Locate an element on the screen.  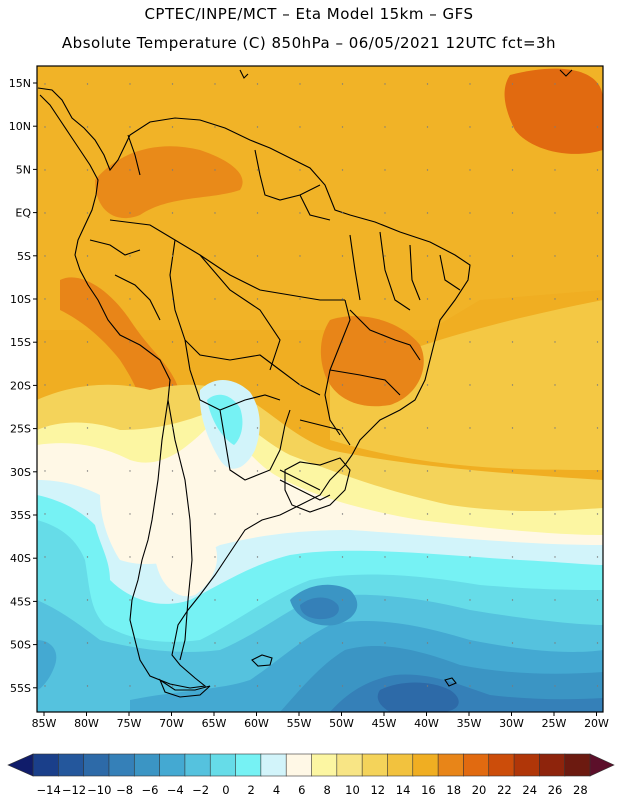
lon-label: 25W is located at coordinates (554, 723).